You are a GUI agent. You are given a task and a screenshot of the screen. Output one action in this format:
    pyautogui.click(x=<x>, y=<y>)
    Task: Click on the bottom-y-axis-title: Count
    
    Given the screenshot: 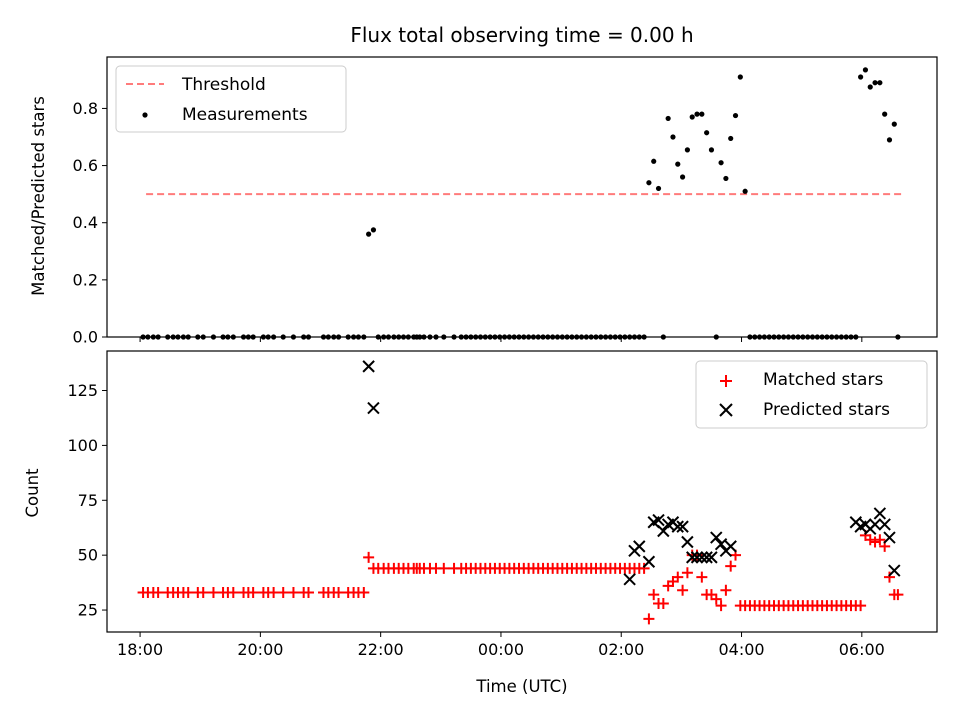 What is the action you would take?
    pyautogui.click(x=32, y=493)
    